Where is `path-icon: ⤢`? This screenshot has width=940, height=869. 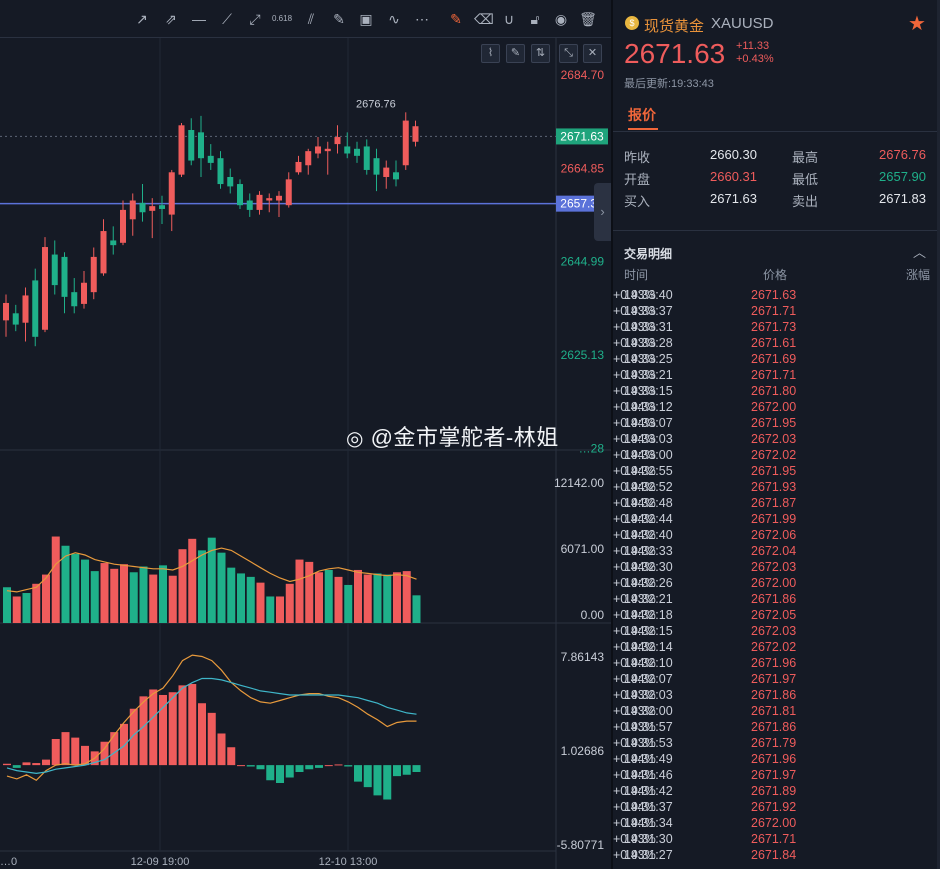 path-icon: ⤢ is located at coordinates (255, 19).